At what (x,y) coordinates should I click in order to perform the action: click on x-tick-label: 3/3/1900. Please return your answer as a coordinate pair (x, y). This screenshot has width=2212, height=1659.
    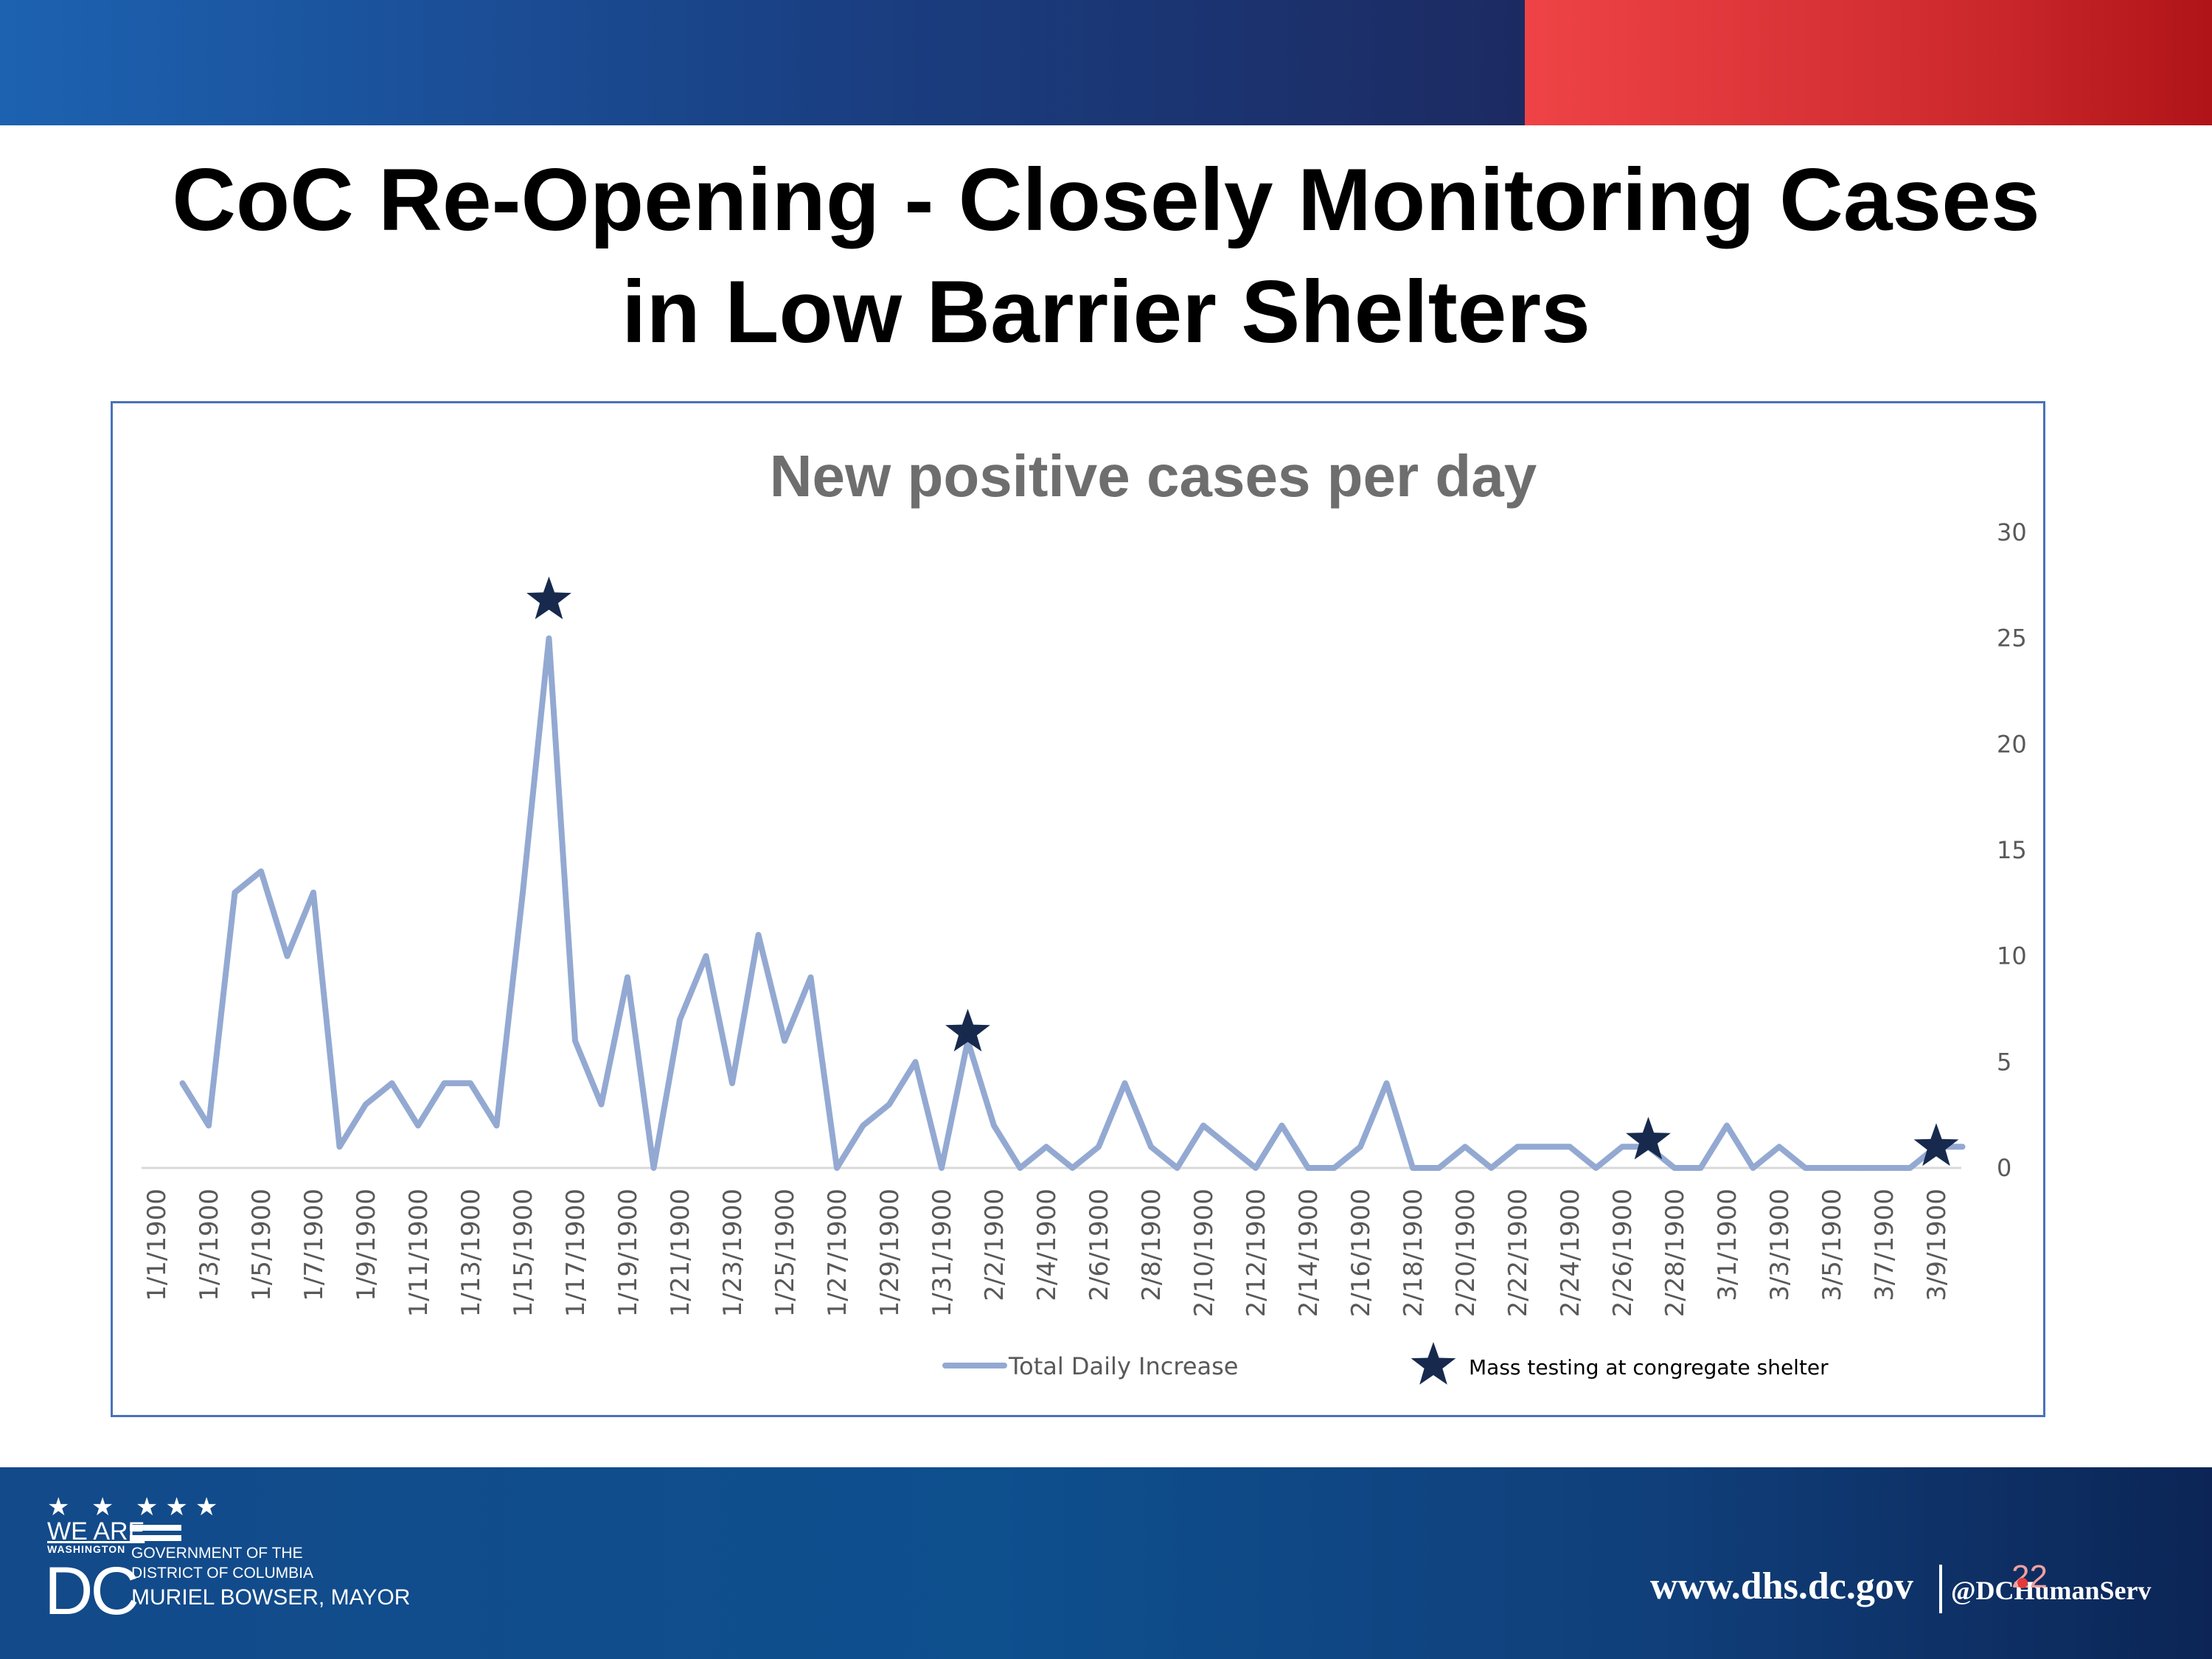
    Looking at the image, I should click on (1780, 1245).